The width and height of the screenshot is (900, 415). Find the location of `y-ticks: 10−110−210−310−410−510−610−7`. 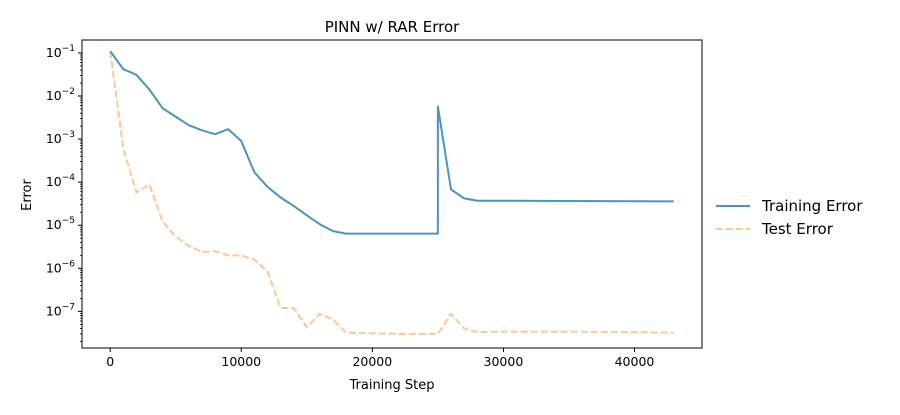

y-ticks: 10−110−210−310−410−510−610−7 is located at coordinates (64, 193).